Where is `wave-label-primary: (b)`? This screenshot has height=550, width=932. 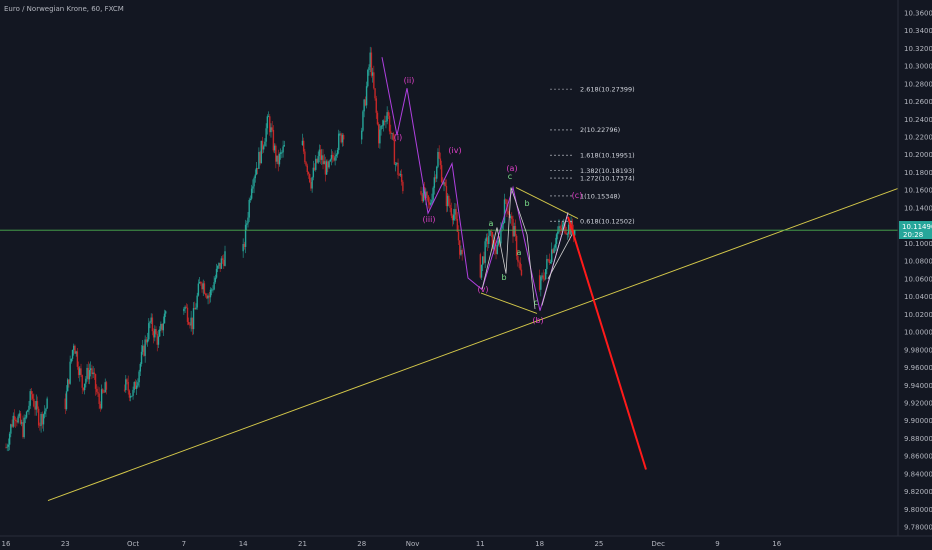
wave-label-primary: (b) is located at coordinates (537, 320).